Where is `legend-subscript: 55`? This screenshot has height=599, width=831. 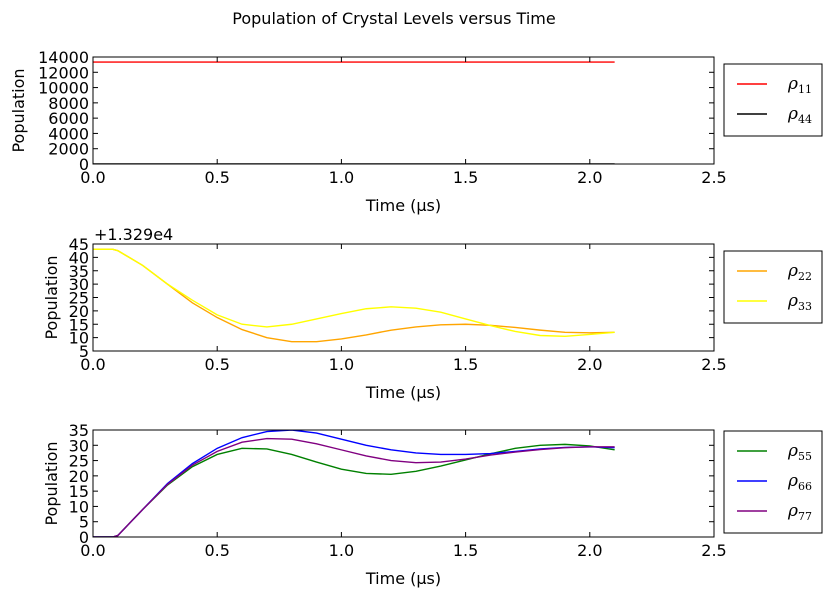 legend-subscript: 55 is located at coordinates (805, 456).